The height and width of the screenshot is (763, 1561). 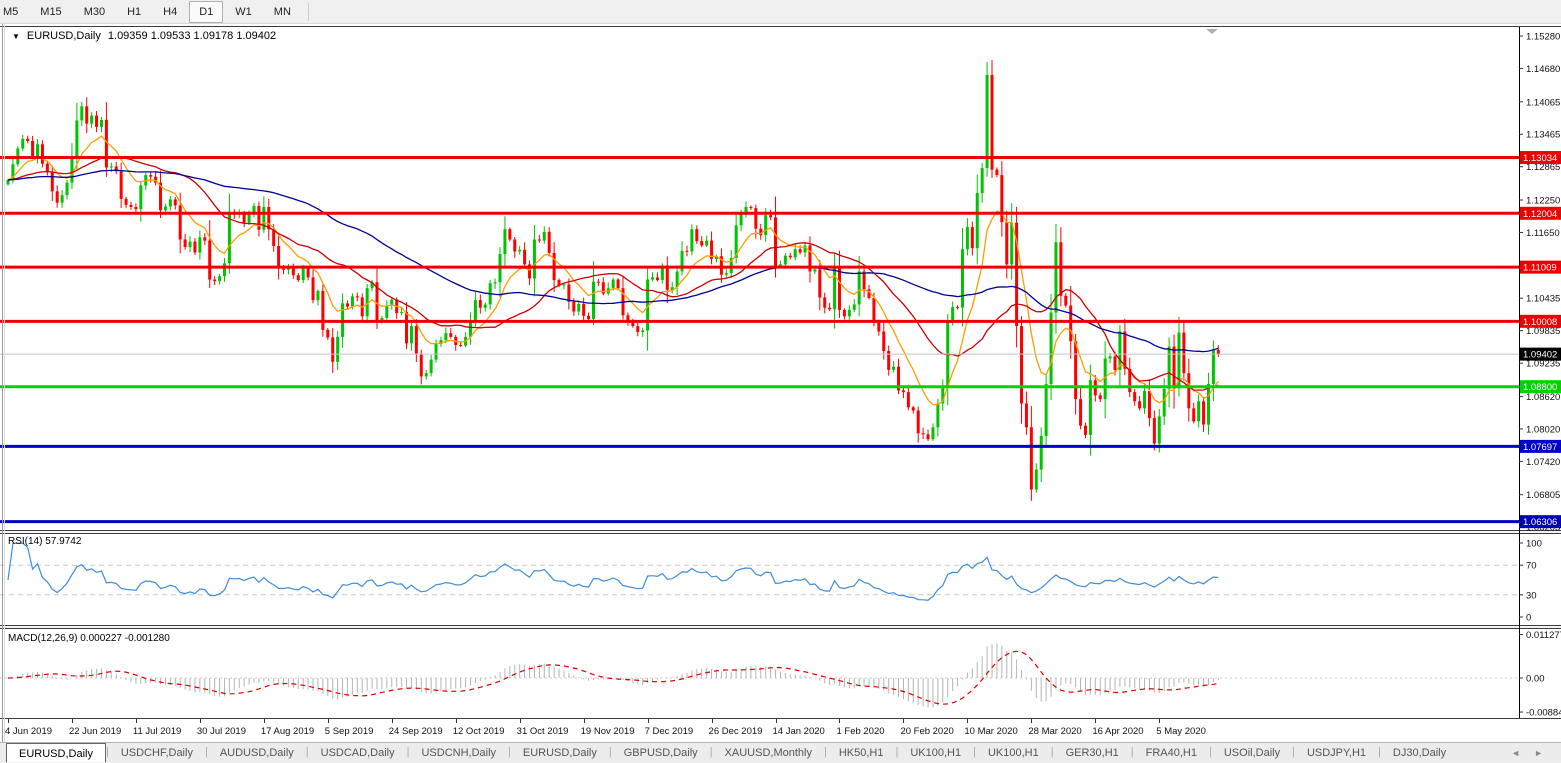 What do you see at coordinates (95, 731) in the screenshot?
I see `date-label: 22 Jun 2019` at bounding box center [95, 731].